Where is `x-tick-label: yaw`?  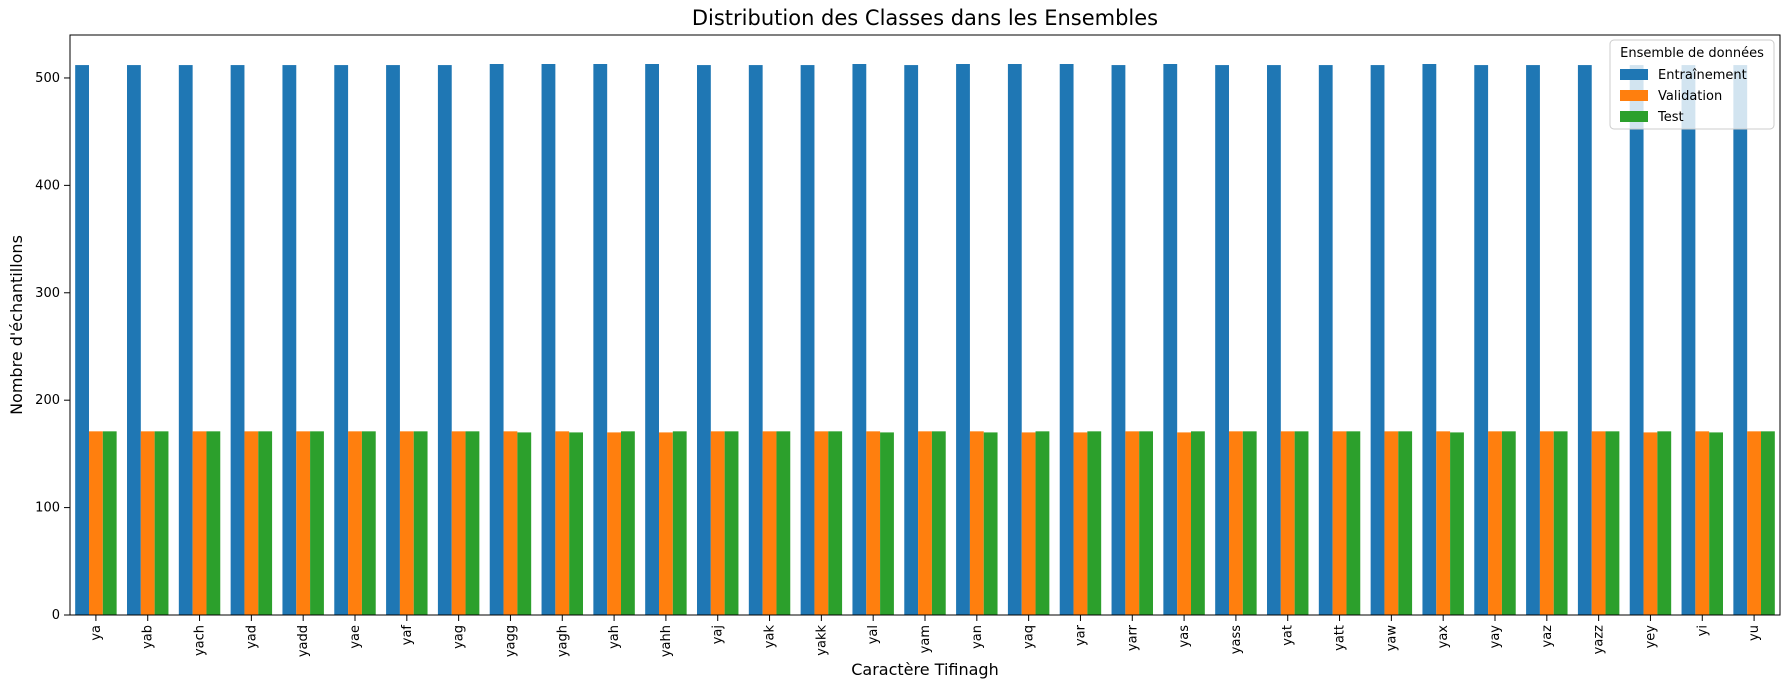
x-tick-label: yaw is located at coordinates (1391, 638).